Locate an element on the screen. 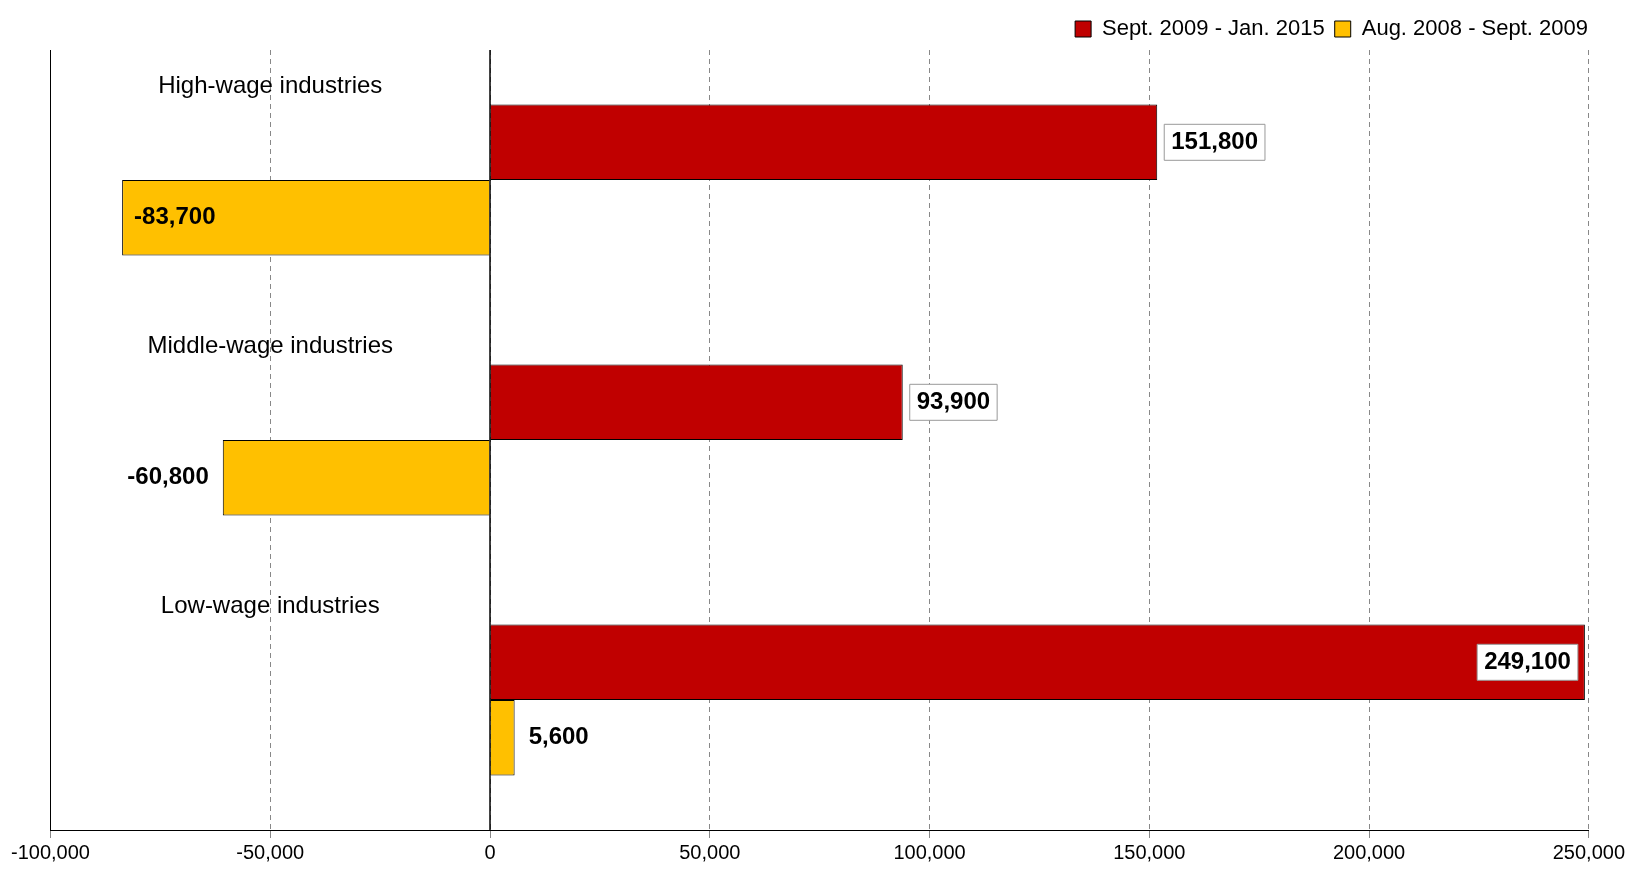 This screenshot has width=1650, height=889. data-label: 93,900 is located at coordinates (953, 400).